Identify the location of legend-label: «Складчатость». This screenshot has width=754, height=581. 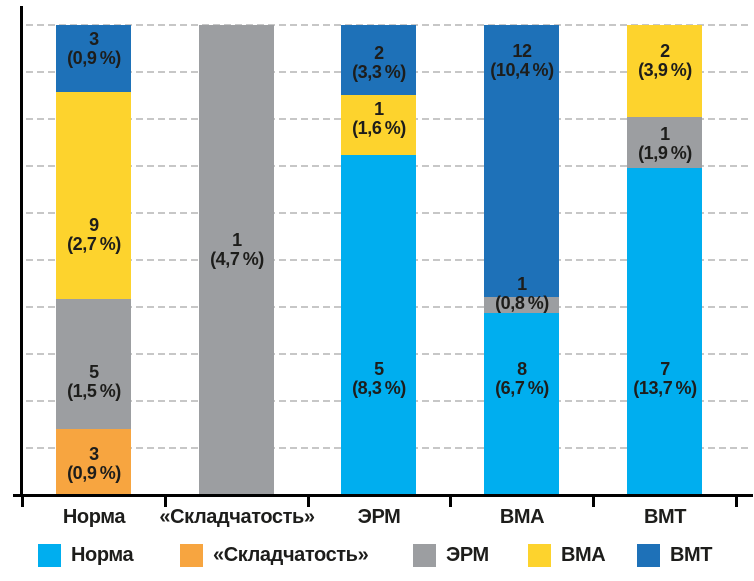
(291, 555).